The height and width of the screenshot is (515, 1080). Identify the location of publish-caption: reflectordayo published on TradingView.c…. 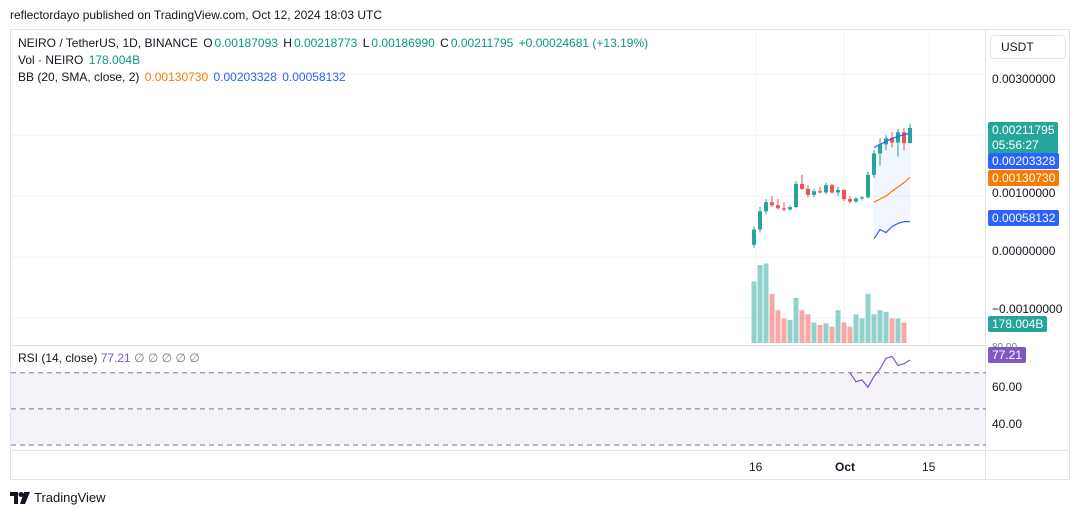
(196, 15).